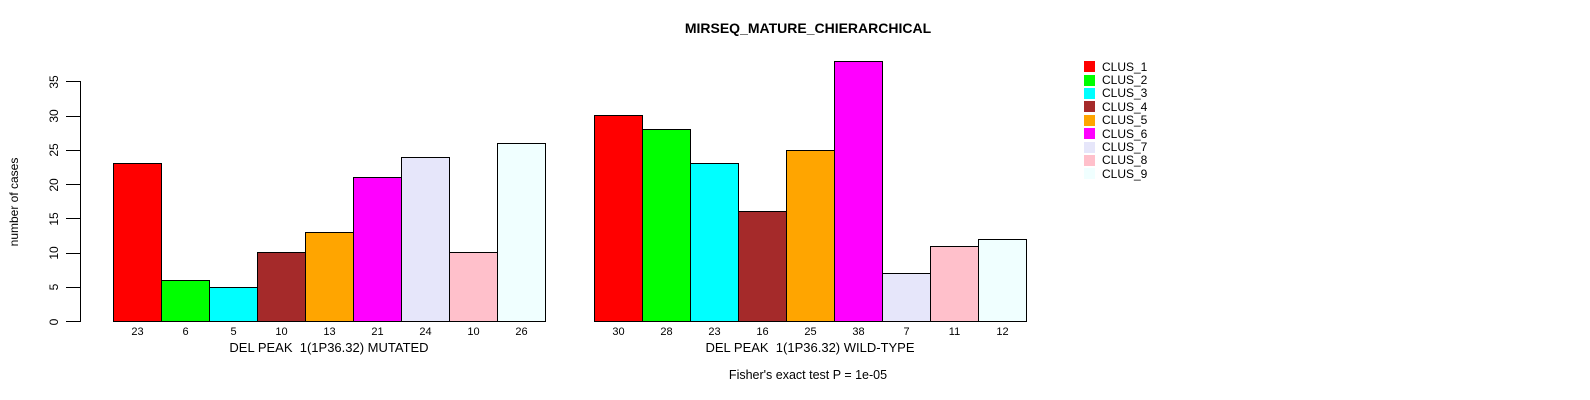  Describe the element at coordinates (954, 332) in the screenshot. I see `bar-value-label: 11` at that location.